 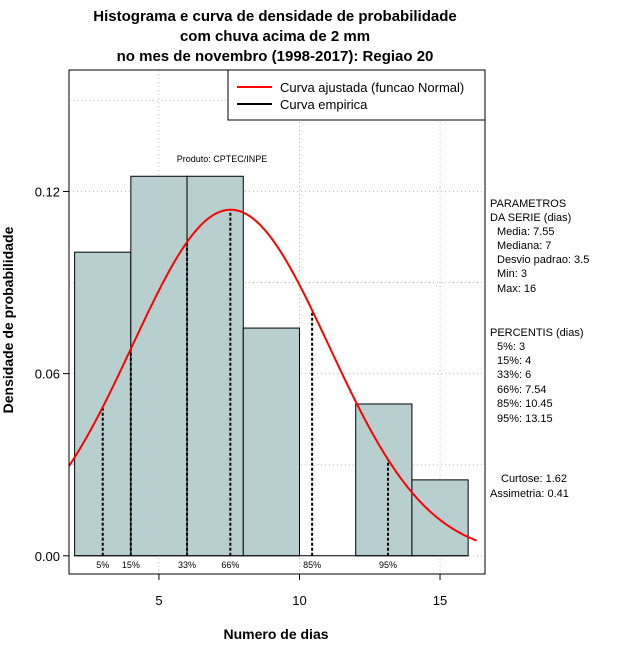 What do you see at coordinates (525, 232) in the screenshot?
I see `param-media: Media: 7.55` at bounding box center [525, 232].